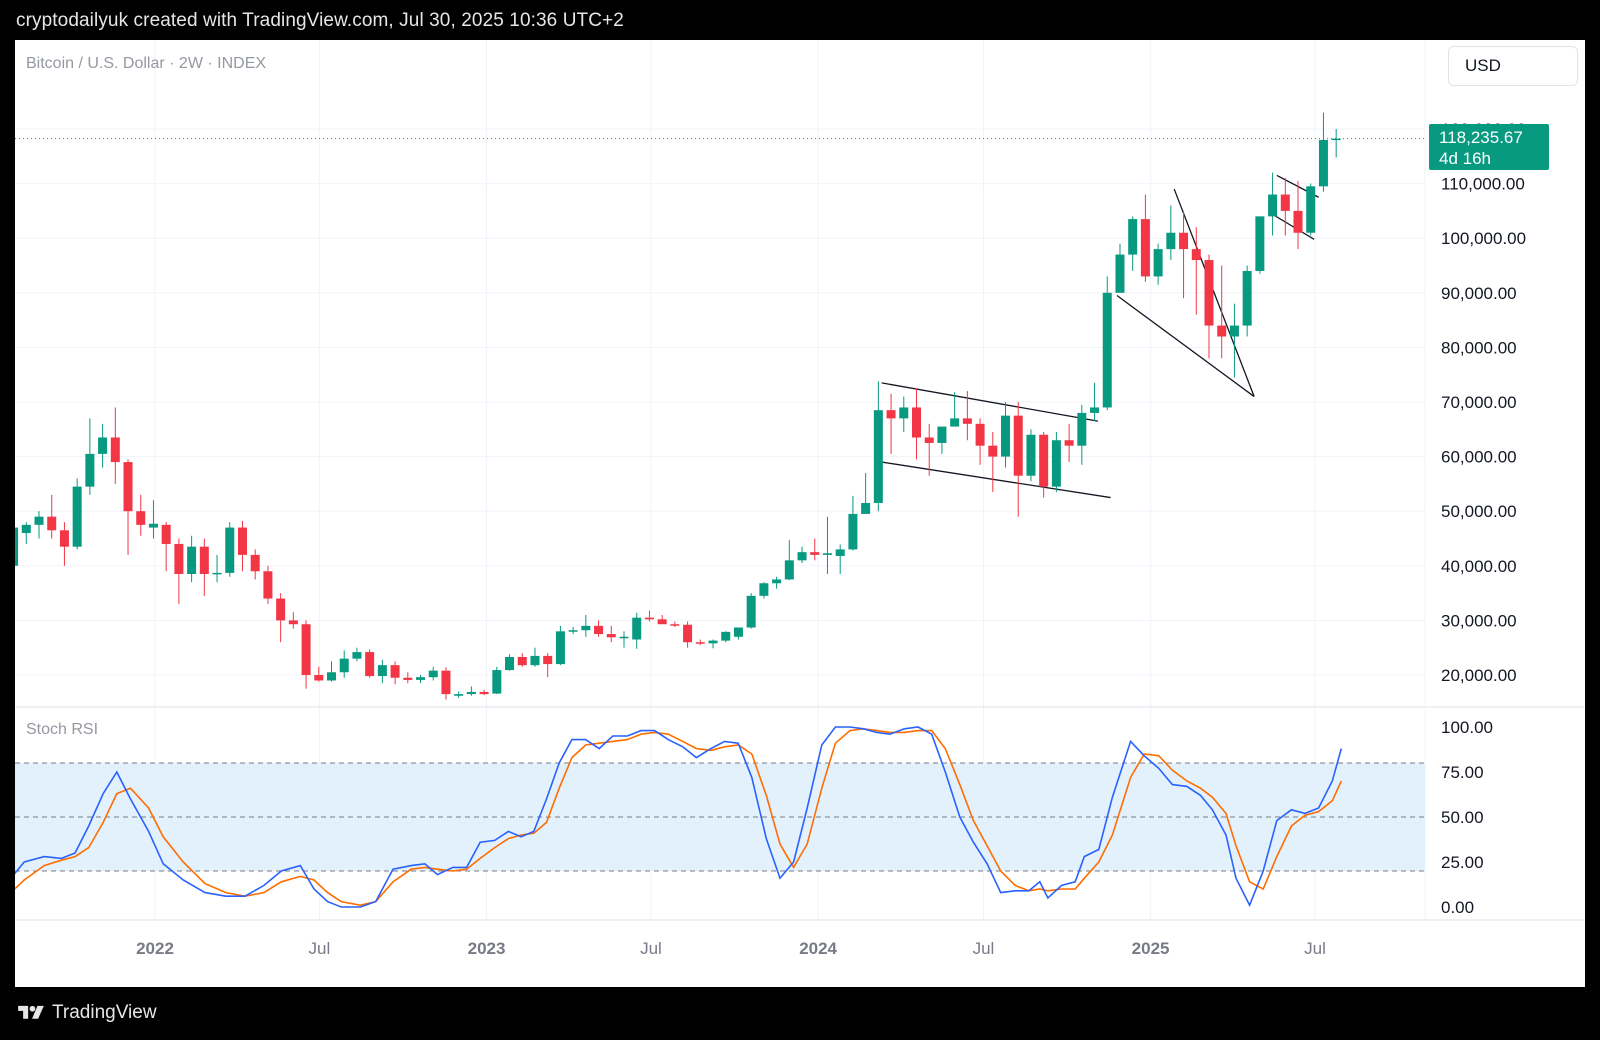  I want to click on currency-selector-button: USD, so click(1513, 66).